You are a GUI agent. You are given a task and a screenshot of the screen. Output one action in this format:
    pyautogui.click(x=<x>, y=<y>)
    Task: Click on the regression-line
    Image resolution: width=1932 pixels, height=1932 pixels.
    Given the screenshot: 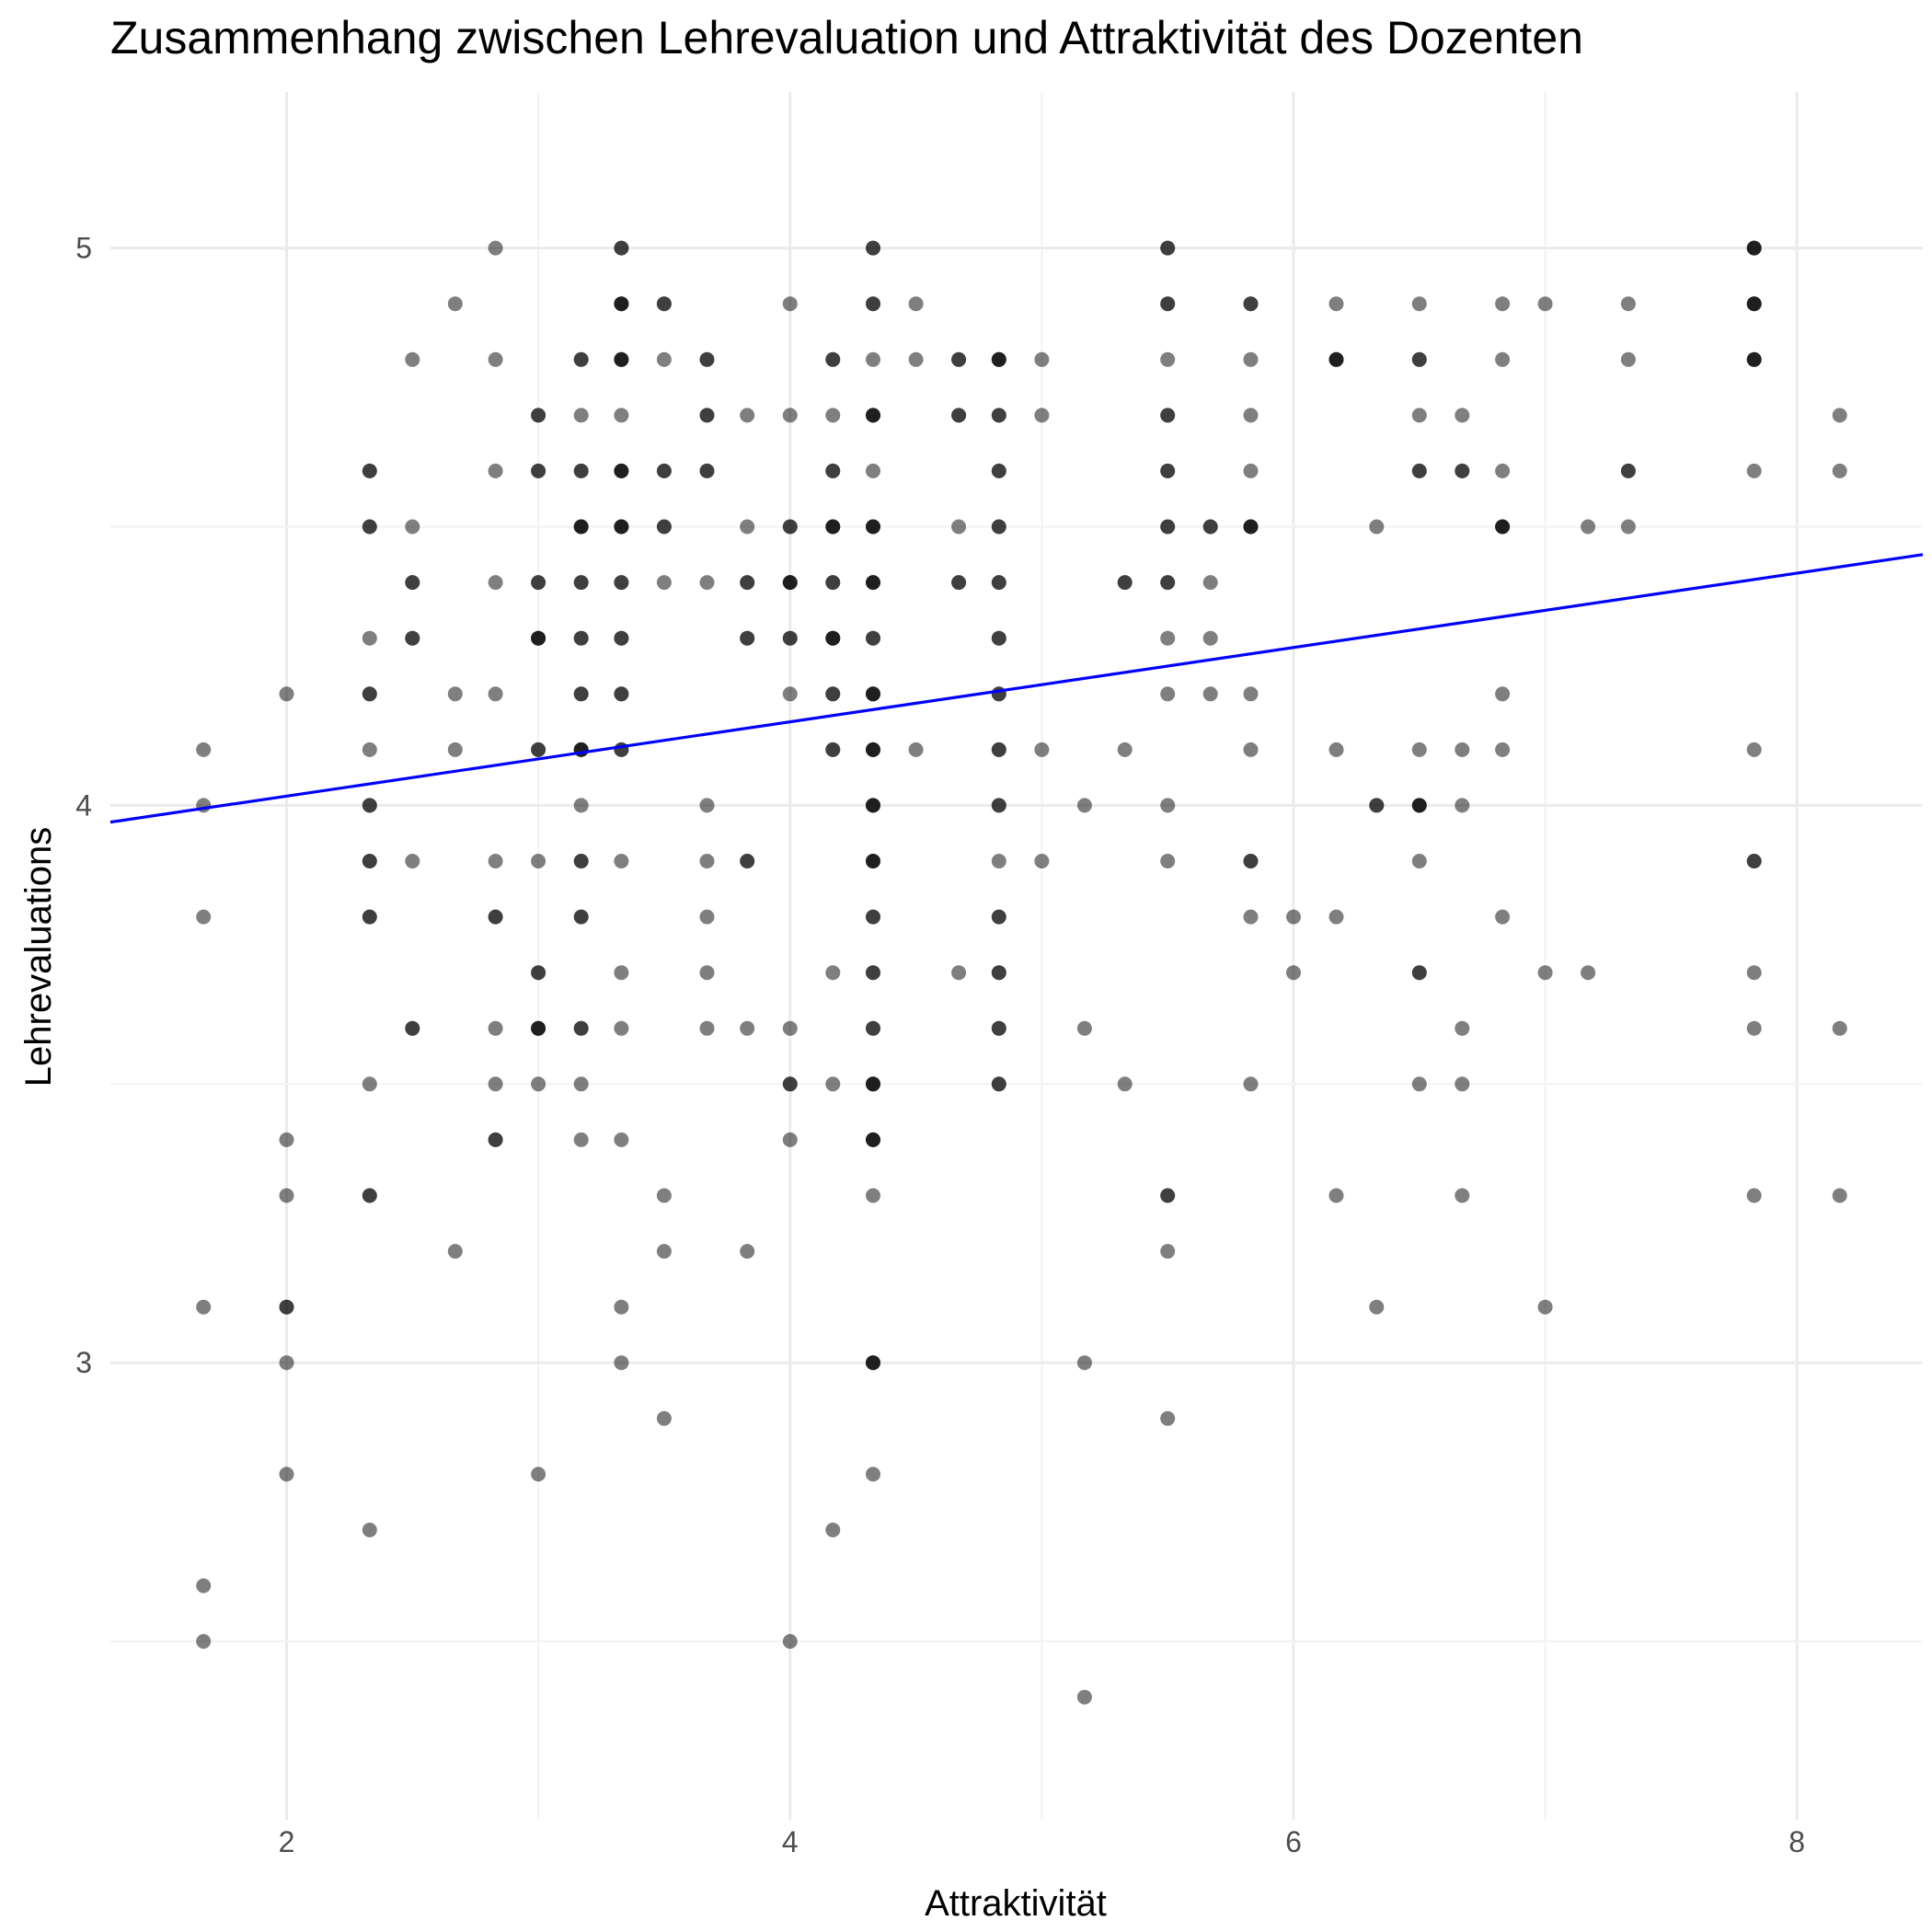 What is the action you would take?
    pyautogui.click(x=1016, y=688)
    